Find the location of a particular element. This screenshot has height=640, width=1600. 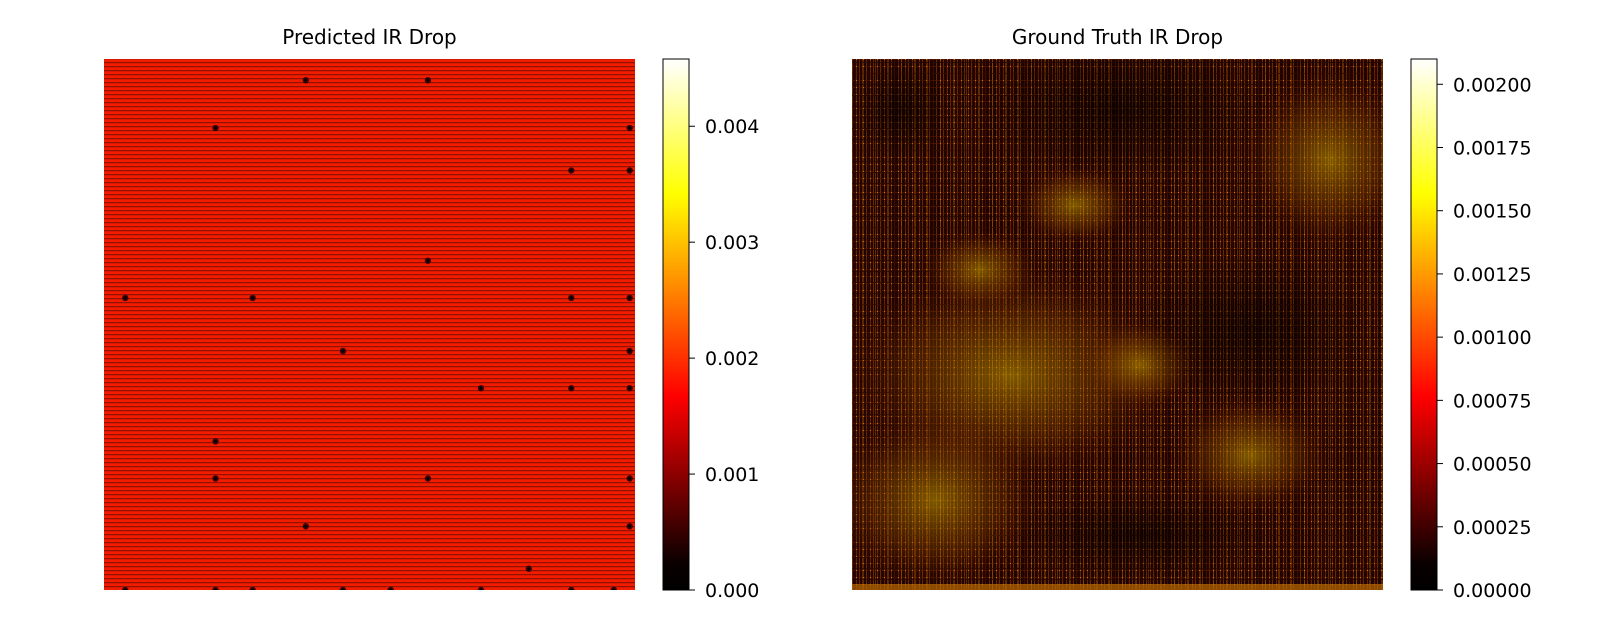

ground-truth-title: Ground Truth IR Drop is located at coordinates (1117, 37).